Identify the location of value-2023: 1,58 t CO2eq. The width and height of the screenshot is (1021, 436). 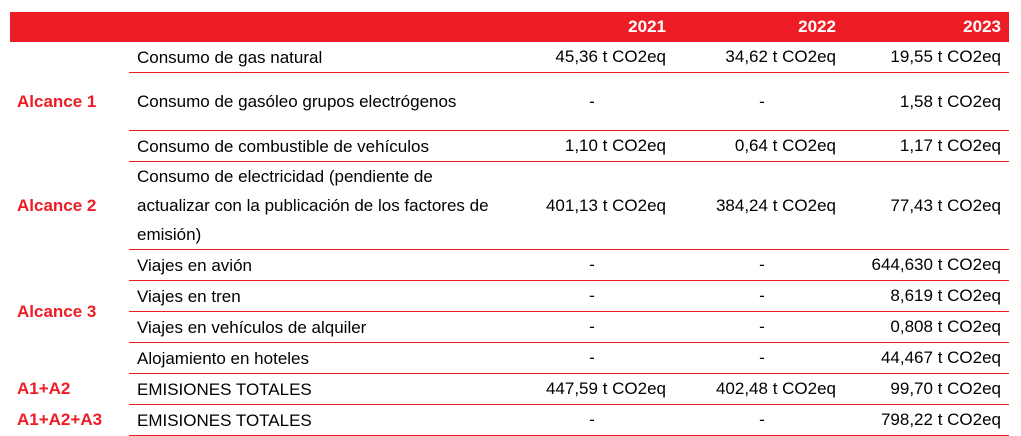
(926, 101).